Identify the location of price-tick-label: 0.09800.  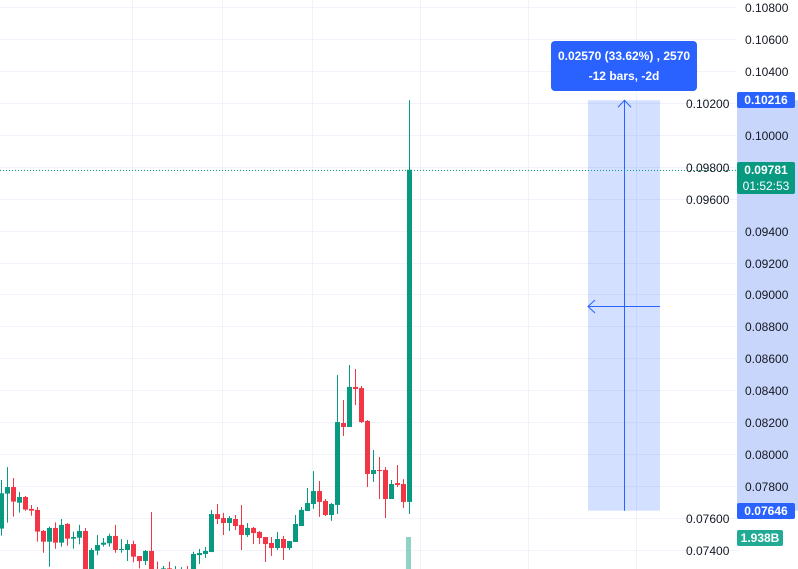
(708, 167).